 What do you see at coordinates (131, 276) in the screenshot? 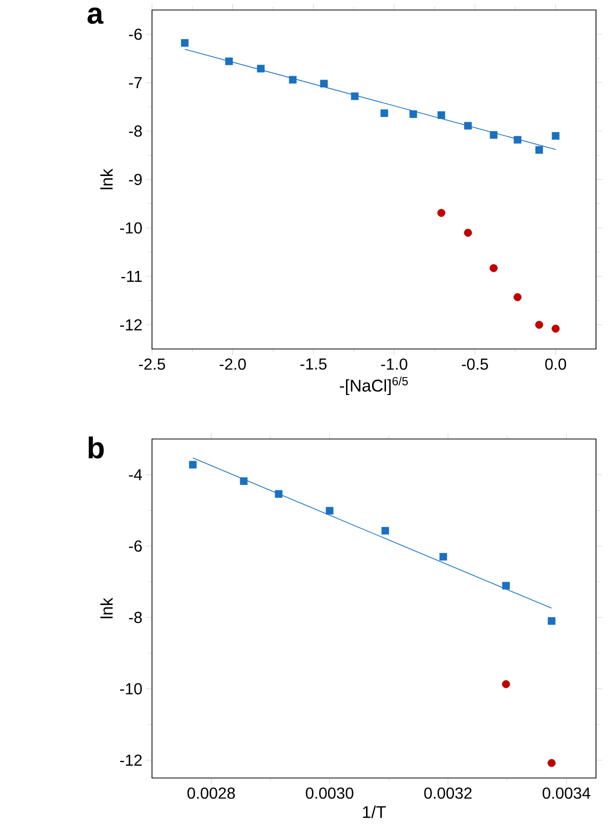
I see `y-tick-label: -11` at bounding box center [131, 276].